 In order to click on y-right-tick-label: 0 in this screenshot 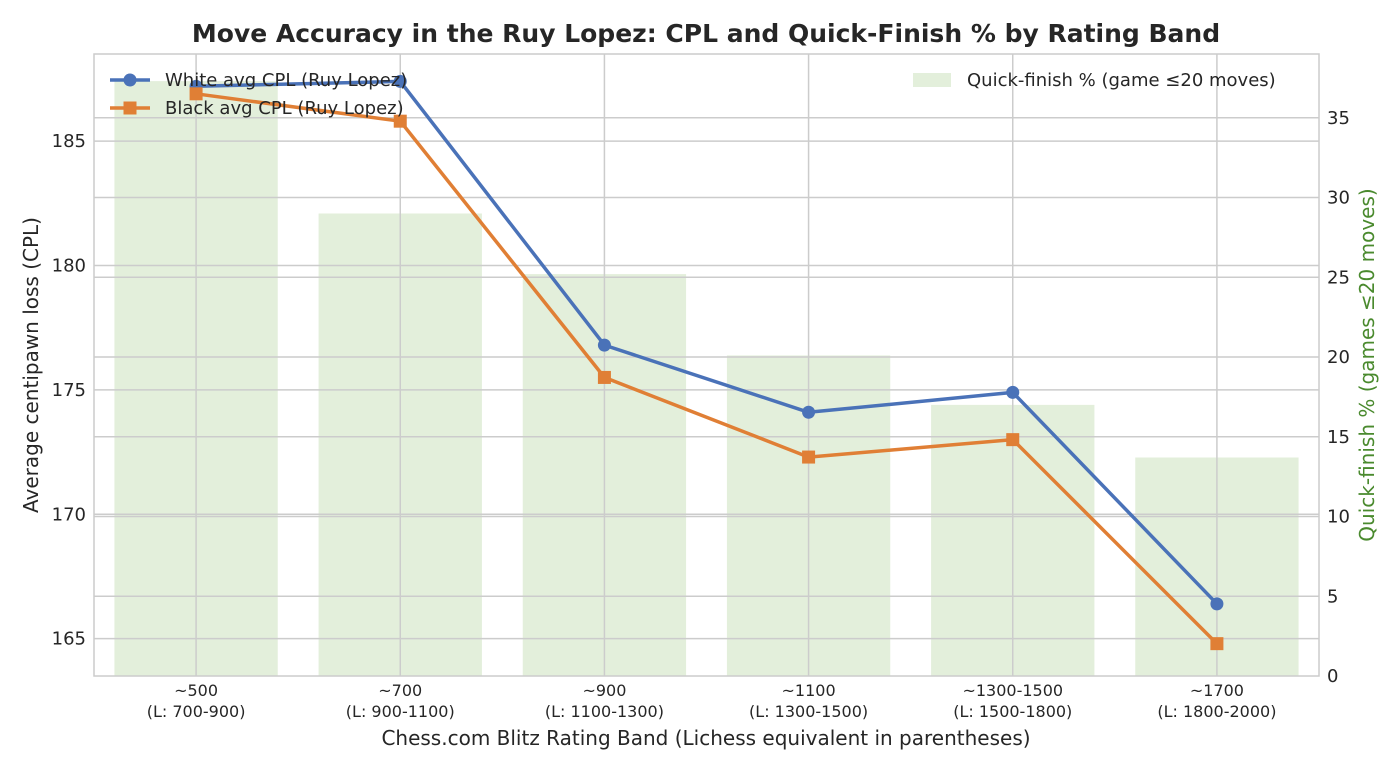, I will do `click(1332, 676)`.